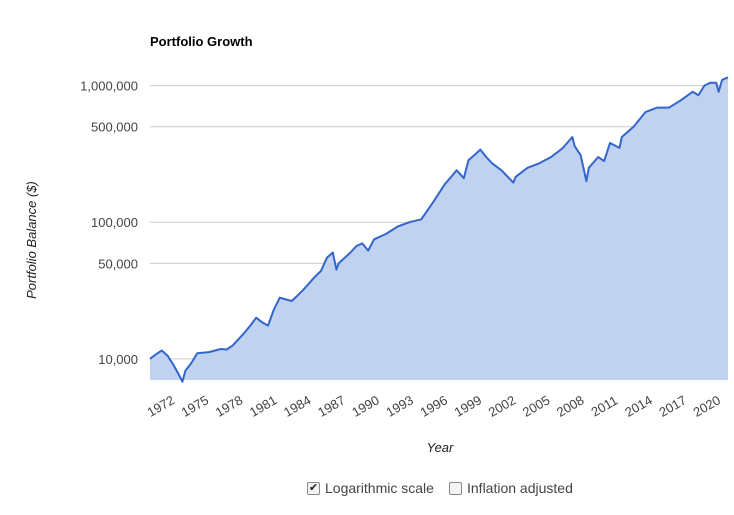  I want to click on log-scale-checkbox: ✔ Logarithmic scale, so click(370, 488).